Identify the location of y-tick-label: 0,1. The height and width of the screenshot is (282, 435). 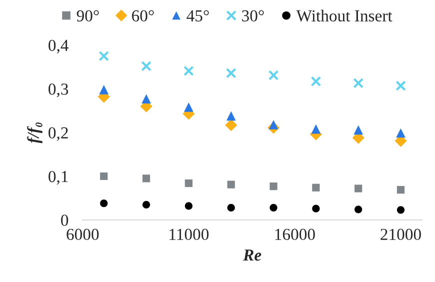
(58, 177).